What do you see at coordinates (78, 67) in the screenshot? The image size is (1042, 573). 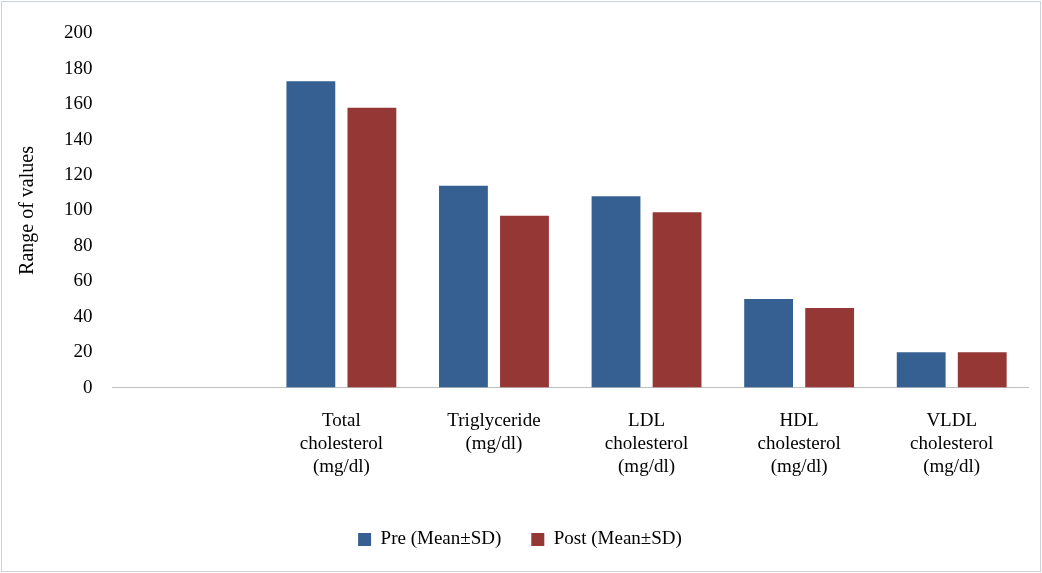 I see `y-tick-label: 180` at bounding box center [78, 67].